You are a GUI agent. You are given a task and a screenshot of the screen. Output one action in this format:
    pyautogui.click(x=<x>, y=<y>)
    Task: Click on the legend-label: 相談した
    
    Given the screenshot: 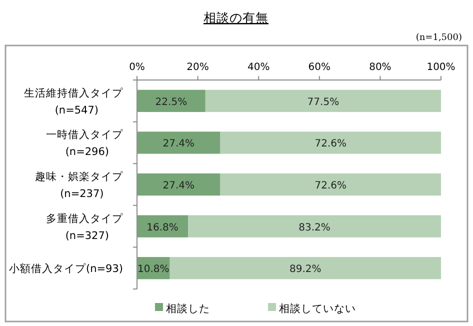 What is the action you would take?
    pyautogui.click(x=188, y=308)
    